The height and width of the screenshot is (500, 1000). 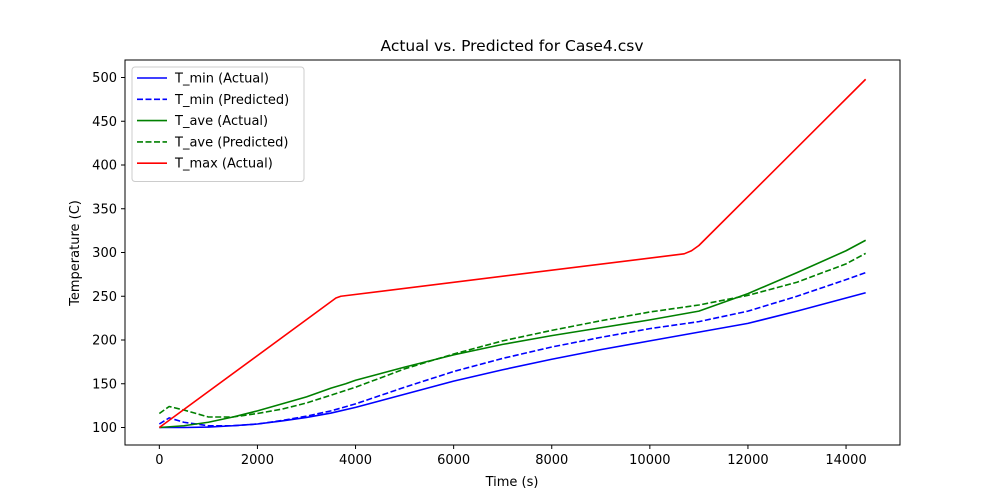 What do you see at coordinates (551, 460) in the screenshot?
I see `x-tick-label: 8000` at bounding box center [551, 460].